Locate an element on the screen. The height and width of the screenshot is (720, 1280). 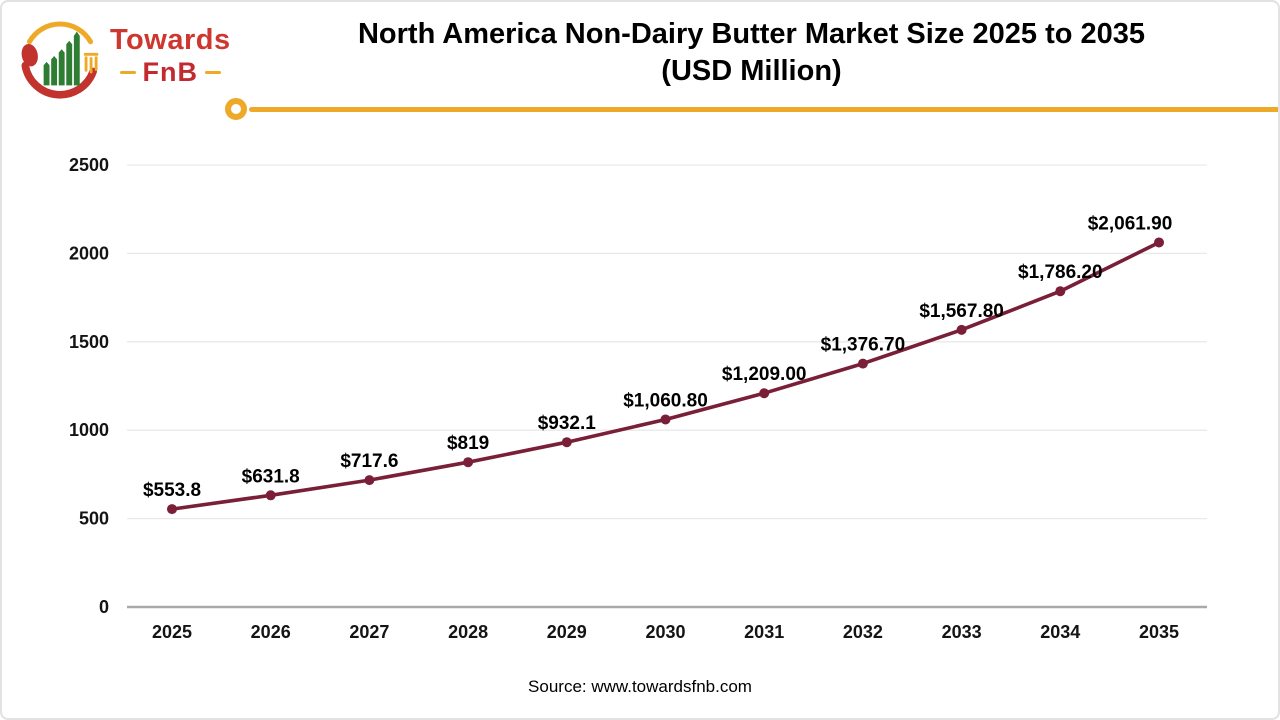
x-tick-label: 2025 is located at coordinates (172, 632).